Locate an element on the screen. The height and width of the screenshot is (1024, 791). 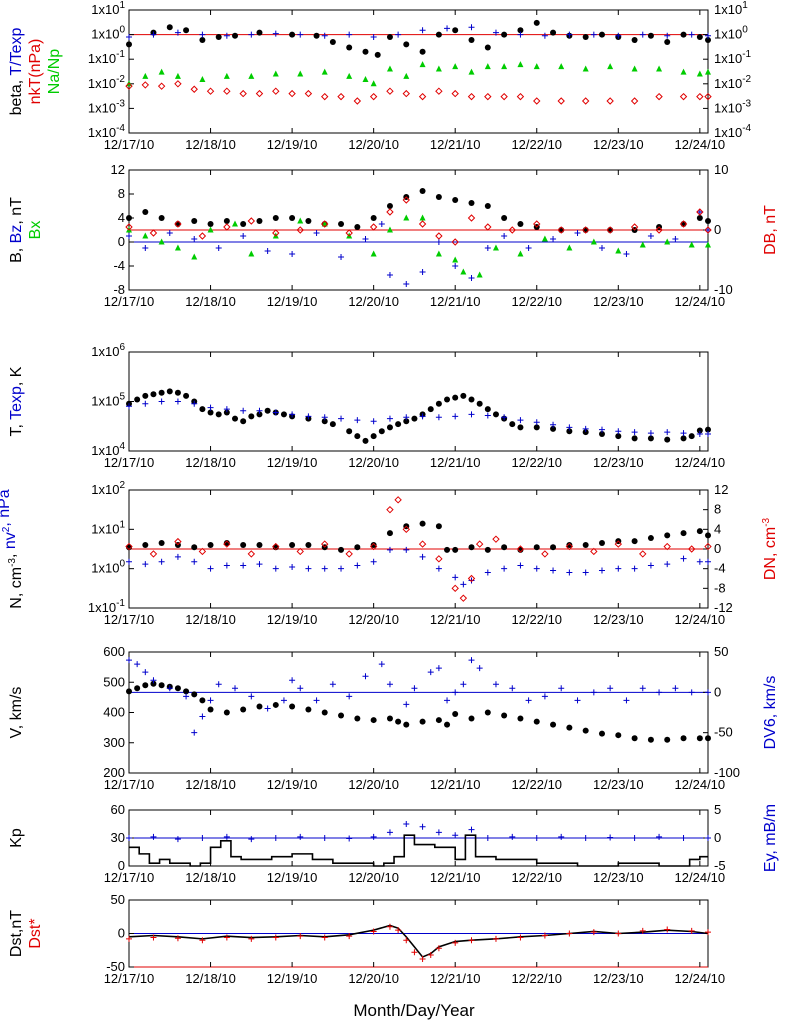
y-axis-label-left: Dst,nT is located at coordinates (16, 933).